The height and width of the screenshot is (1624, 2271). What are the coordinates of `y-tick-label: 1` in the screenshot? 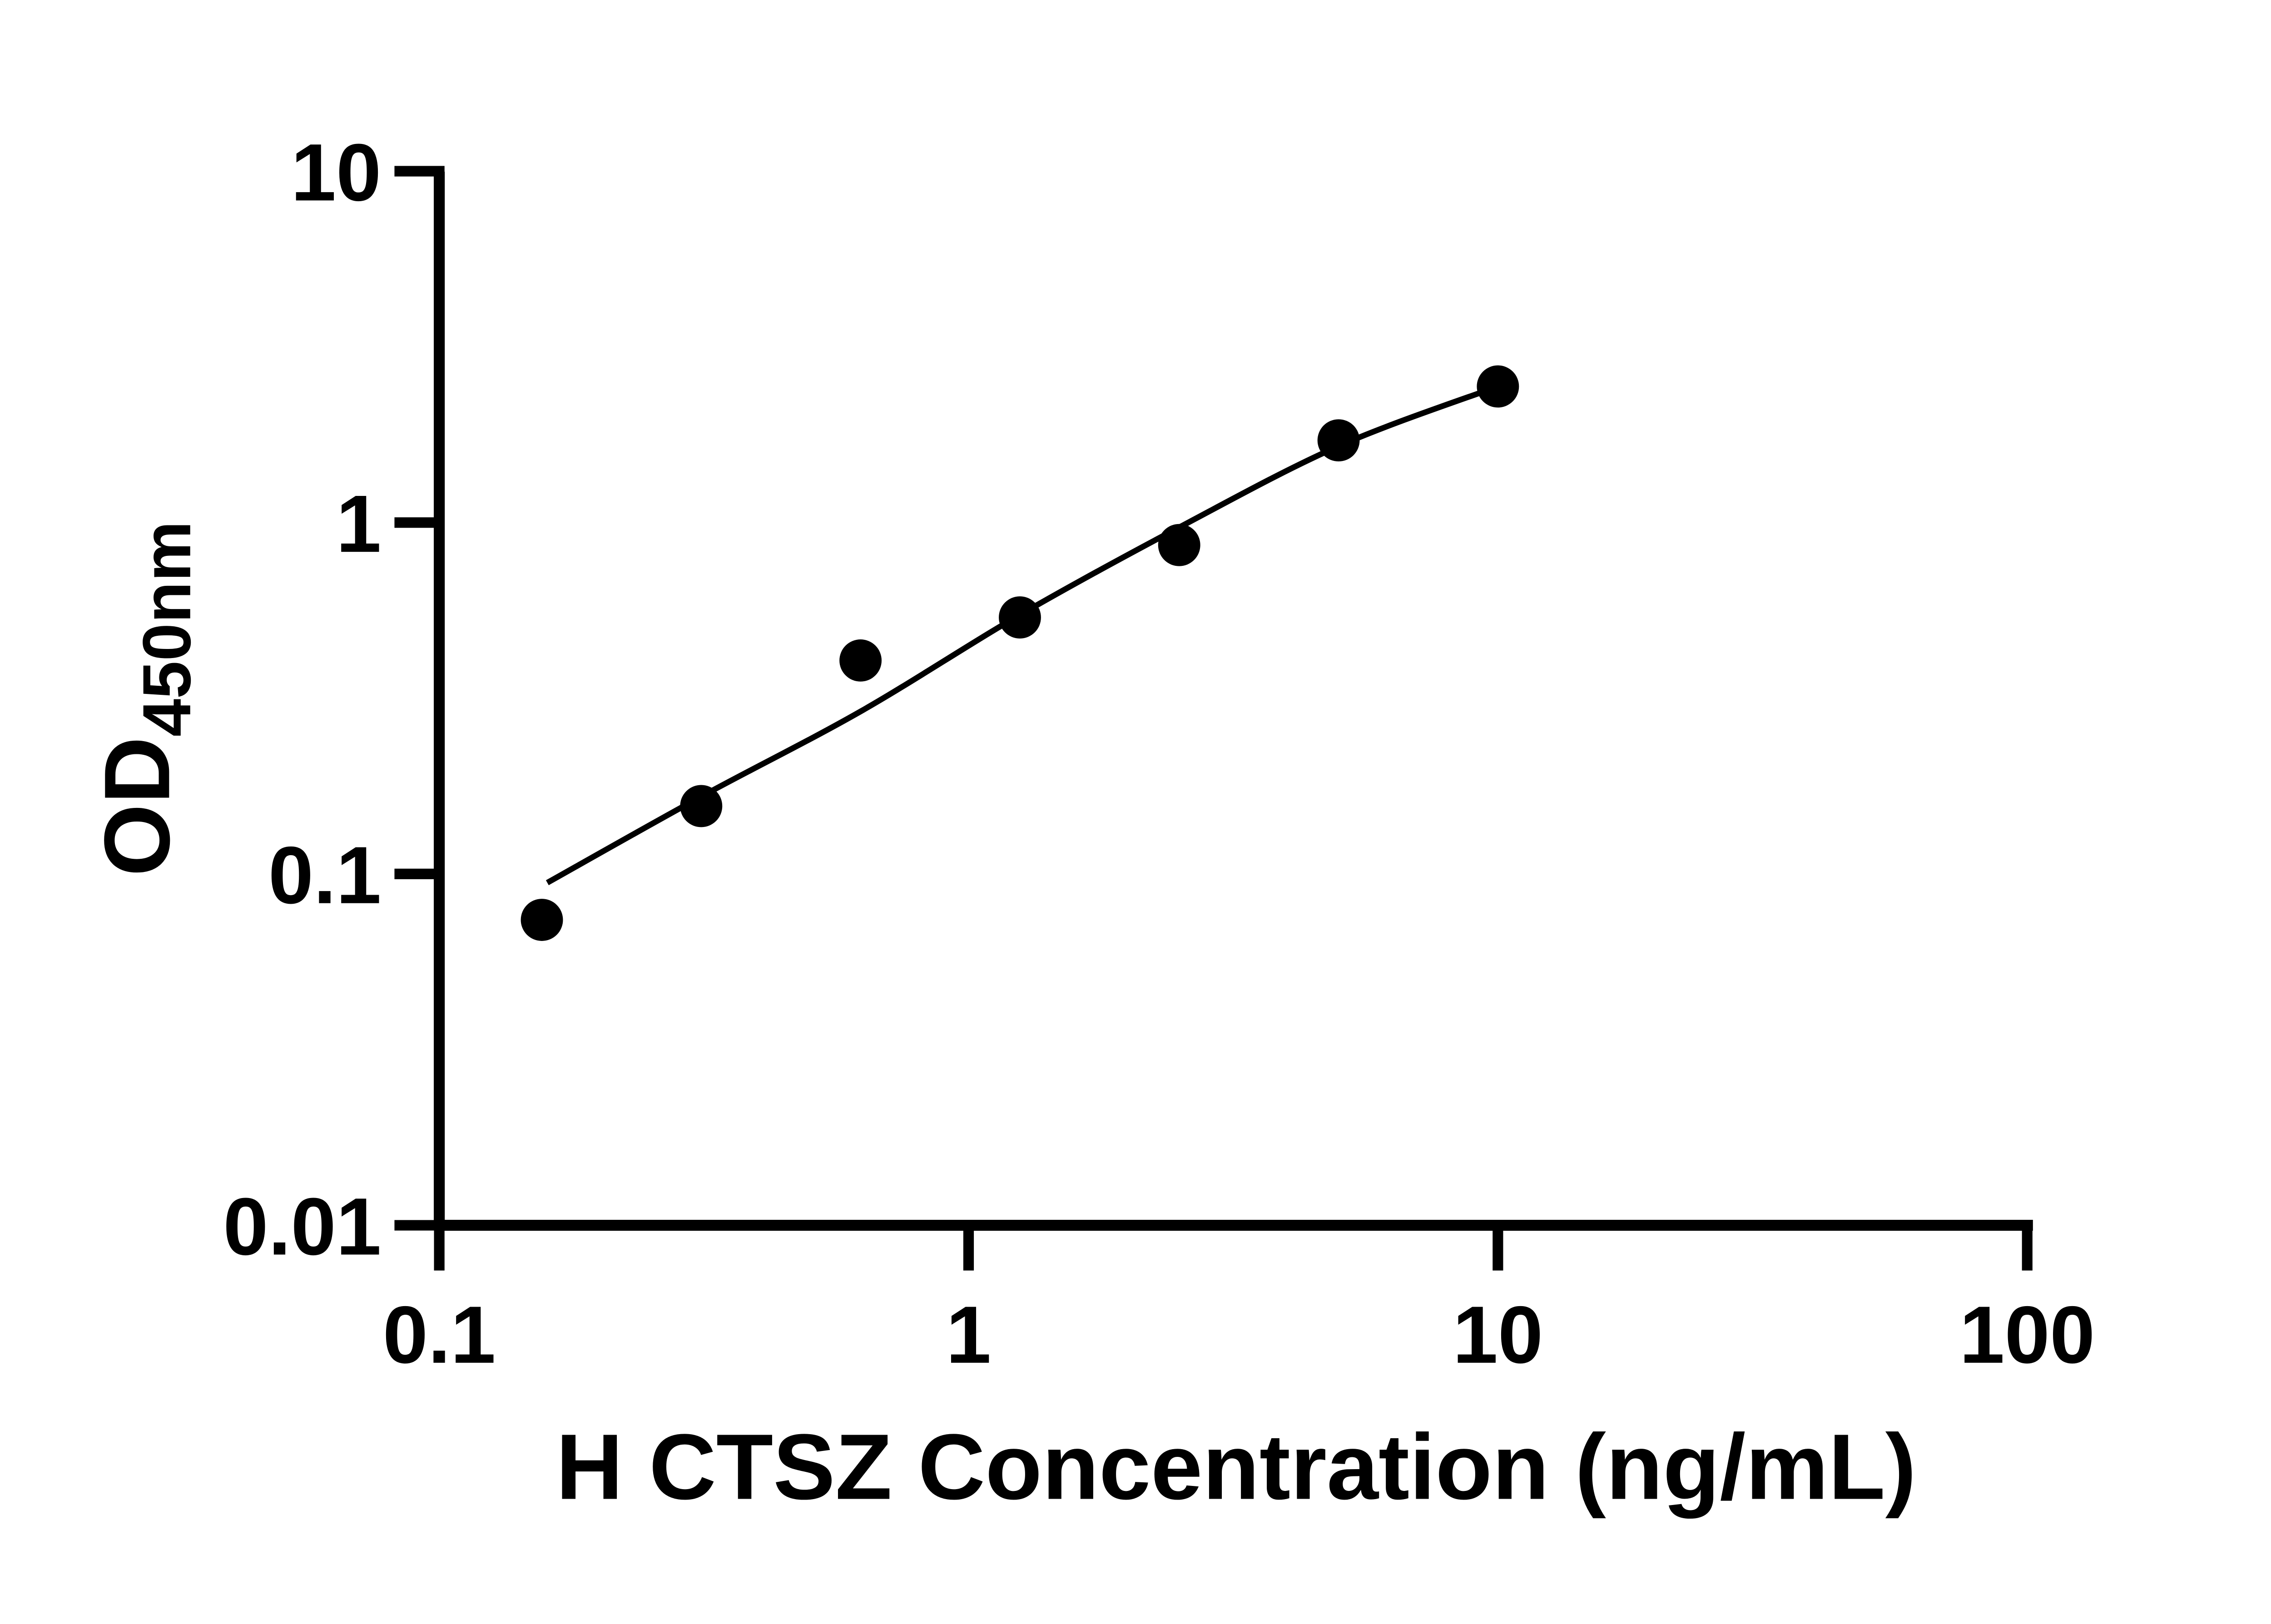 It's located at (359, 523).